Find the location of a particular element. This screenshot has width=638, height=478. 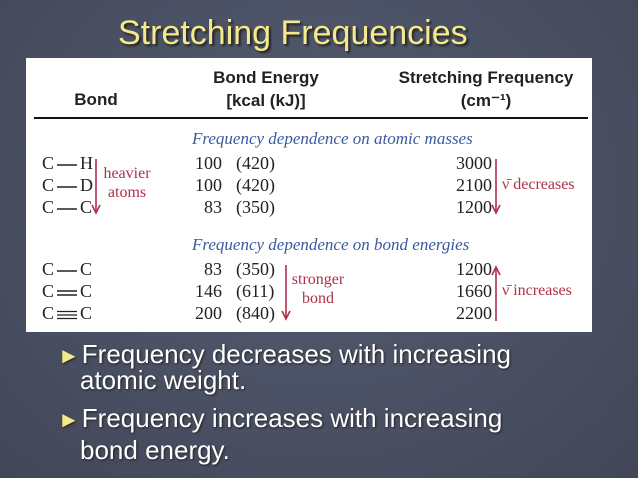

note-heavier: heavier is located at coordinates (127, 173).